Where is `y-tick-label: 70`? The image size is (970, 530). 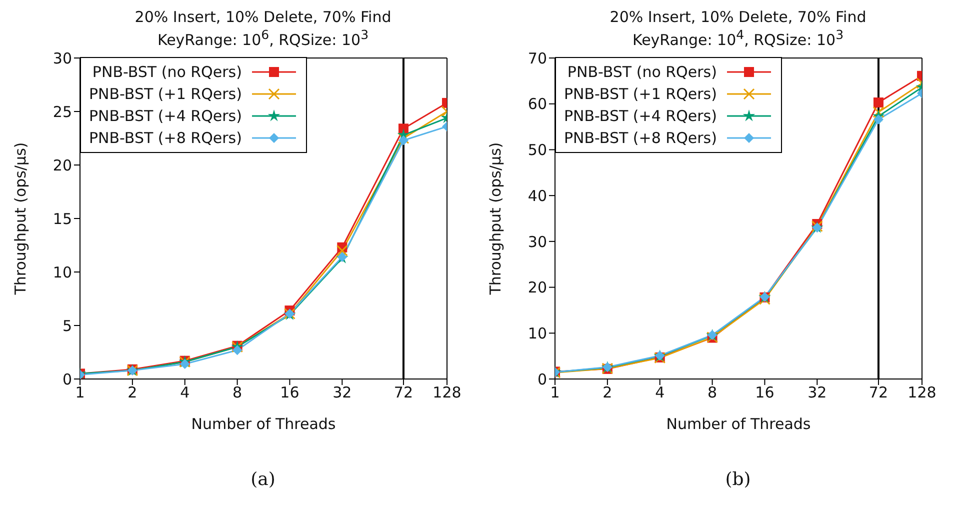 y-tick-label: 70 is located at coordinates (537, 58).